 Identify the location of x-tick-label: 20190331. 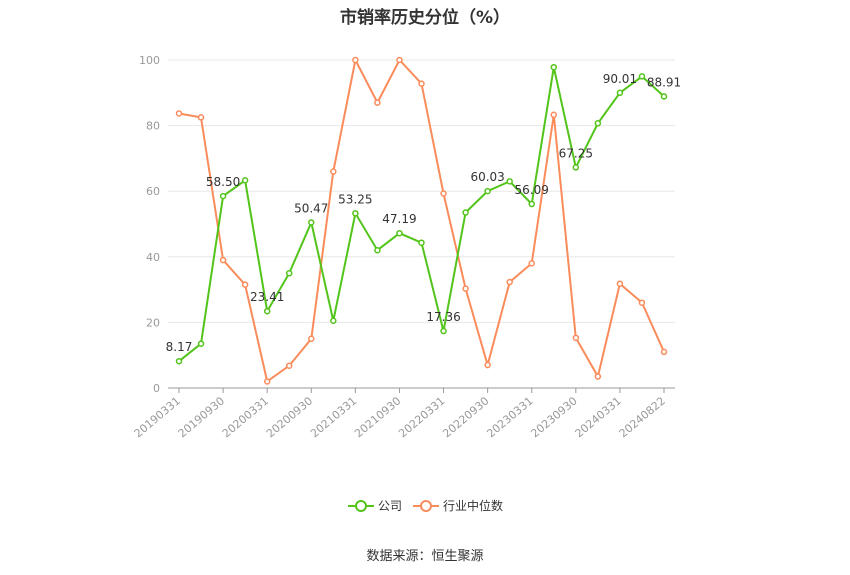
(157, 417).